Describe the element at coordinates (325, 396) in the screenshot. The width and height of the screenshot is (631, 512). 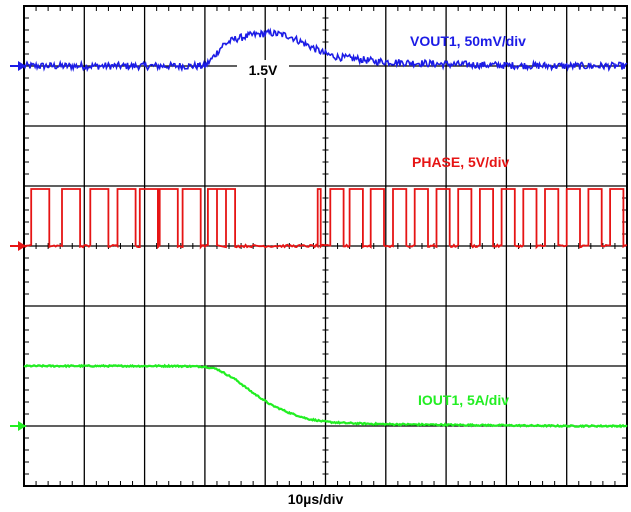
I see `iout1-trace` at that location.